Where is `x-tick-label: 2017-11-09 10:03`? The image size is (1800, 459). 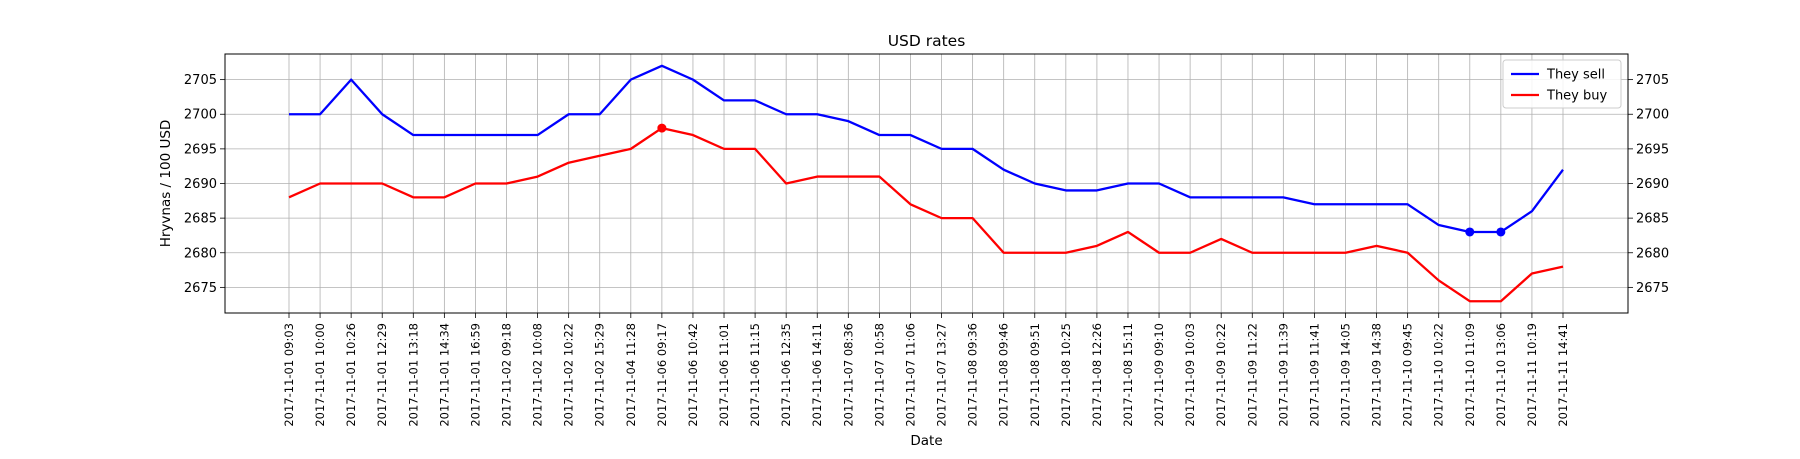
x-tick-label: 2017-11-09 10:03 is located at coordinates (1190, 375).